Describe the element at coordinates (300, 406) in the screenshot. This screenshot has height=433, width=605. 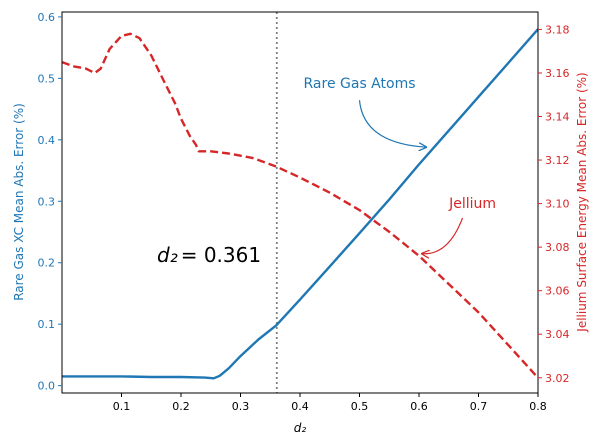
I see `x-tick-label: 0.4` at that location.